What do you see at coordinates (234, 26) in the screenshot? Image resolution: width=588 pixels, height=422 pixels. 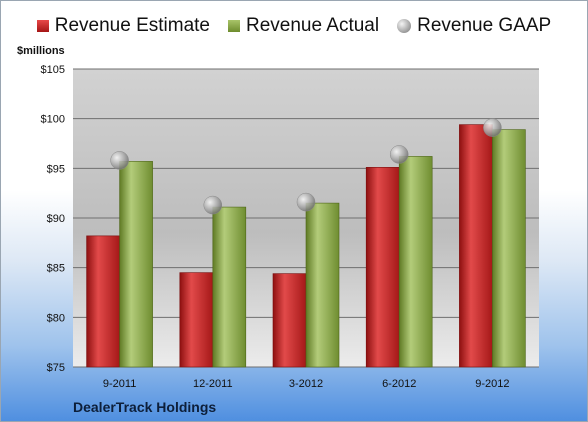 I see `actual-swatch` at bounding box center [234, 26].